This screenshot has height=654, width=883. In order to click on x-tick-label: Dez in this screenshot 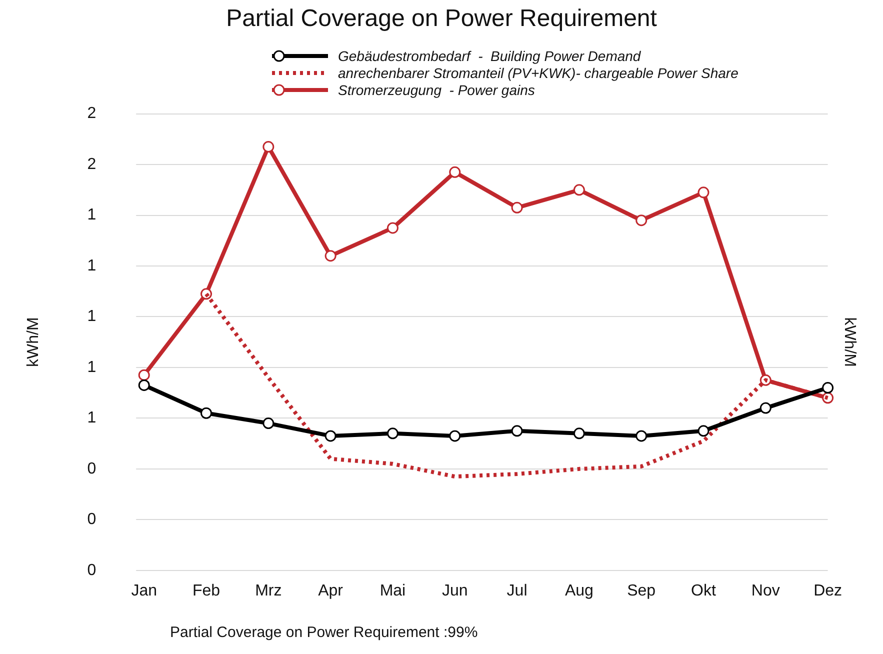, I will do `click(828, 591)`.